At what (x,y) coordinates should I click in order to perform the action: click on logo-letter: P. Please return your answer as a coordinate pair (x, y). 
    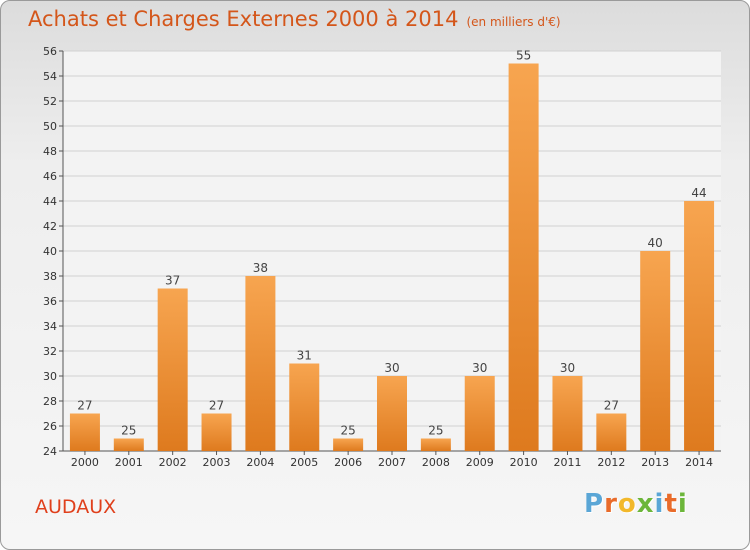
    Looking at the image, I should click on (594, 504).